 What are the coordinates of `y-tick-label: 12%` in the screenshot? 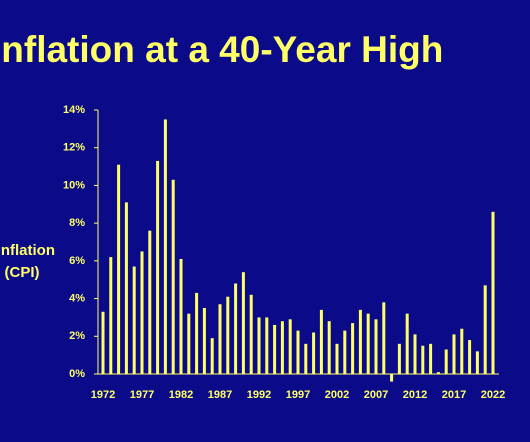 It's located at (74, 148).